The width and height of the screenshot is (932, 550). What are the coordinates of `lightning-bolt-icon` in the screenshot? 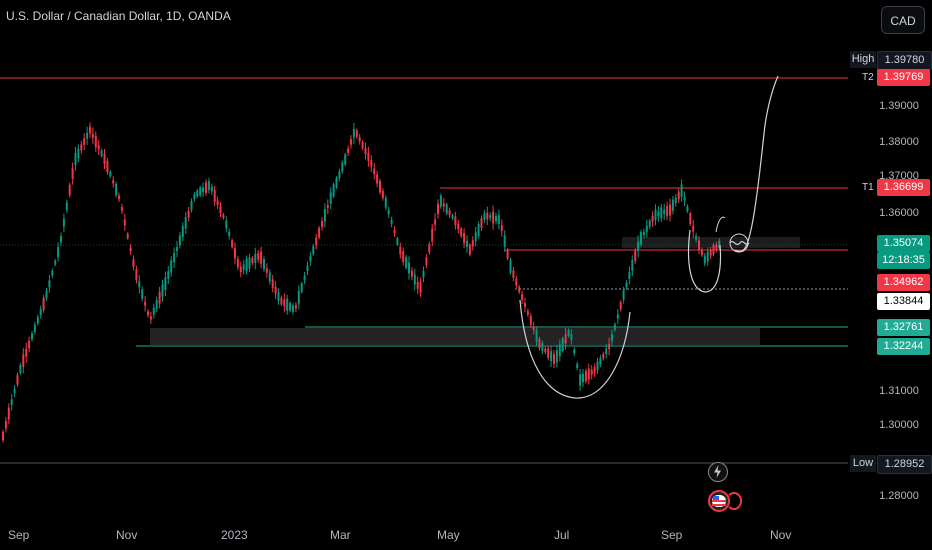 It's located at (718, 472).